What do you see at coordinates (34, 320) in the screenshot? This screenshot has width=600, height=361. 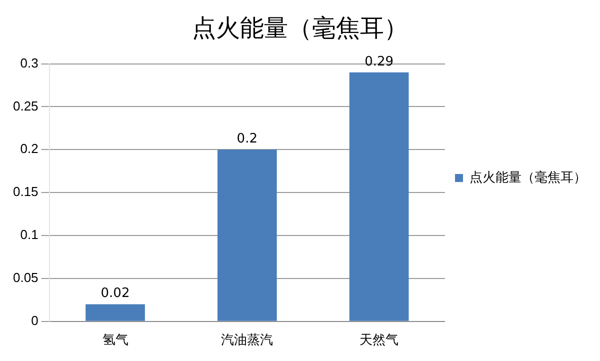 I see `y-tick-label: 0` at bounding box center [34, 320].